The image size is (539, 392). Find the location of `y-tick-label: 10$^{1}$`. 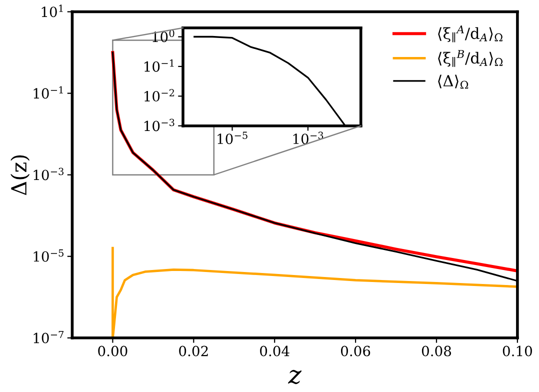

y-tick-label: 10$^{1}$ is located at coordinates (52, 11).